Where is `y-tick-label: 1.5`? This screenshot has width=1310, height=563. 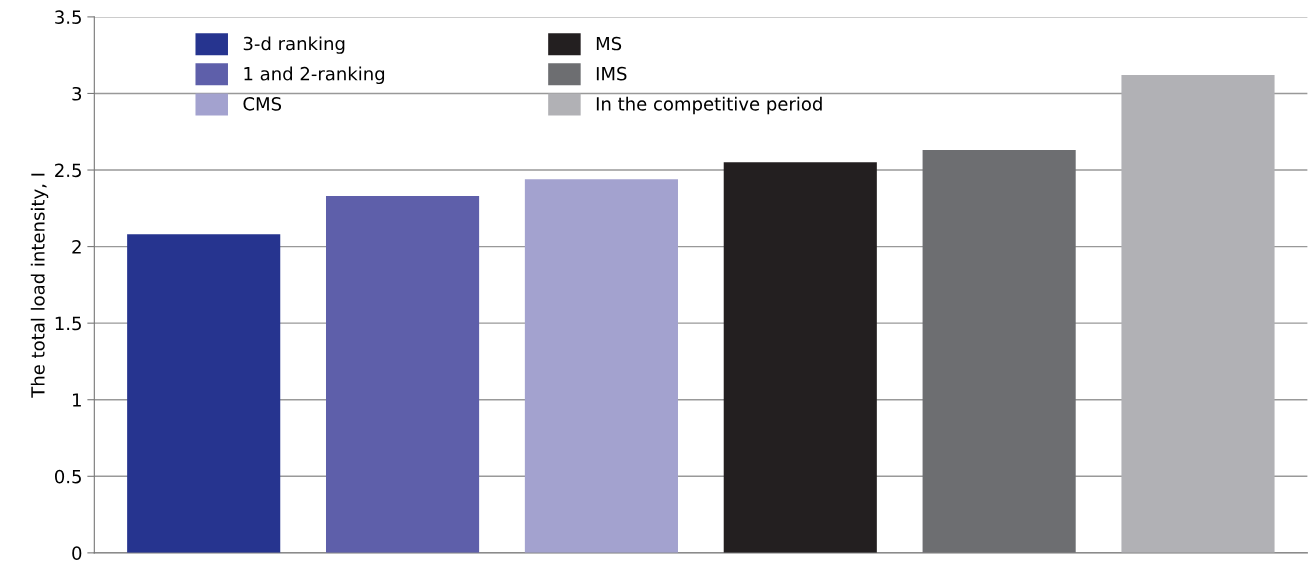 y-tick-label: 1.5 is located at coordinates (68, 323).